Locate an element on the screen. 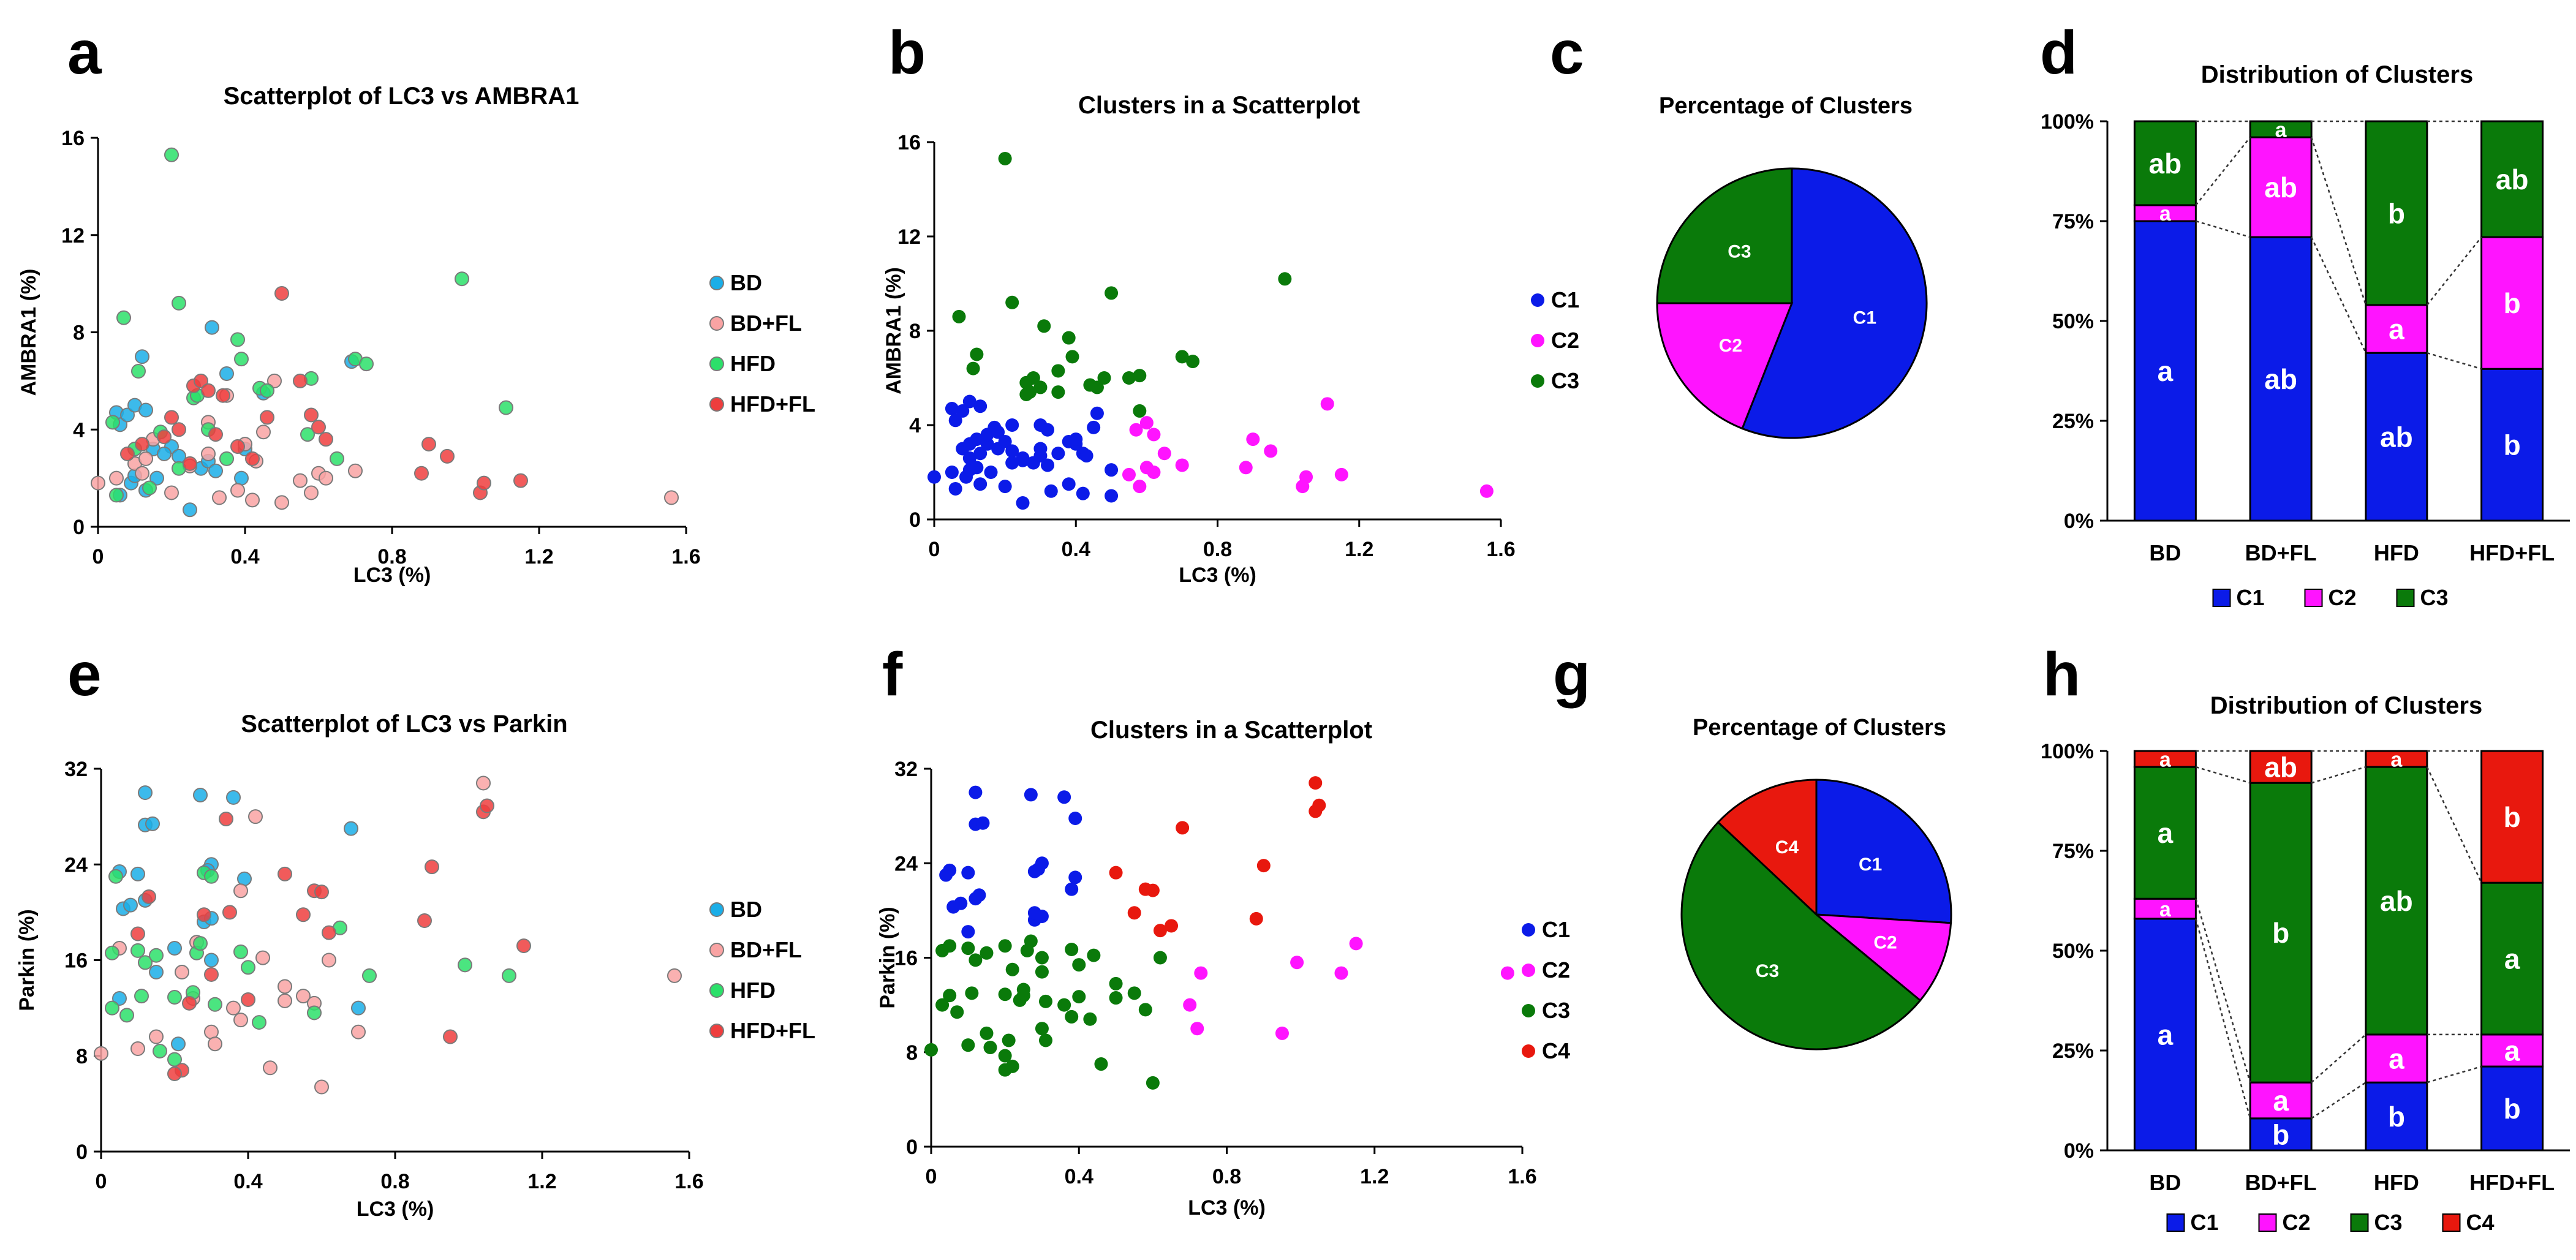 The height and width of the screenshot is (1260, 2576). chart-title: Percentage of Clusters is located at coordinates (1786, 106).